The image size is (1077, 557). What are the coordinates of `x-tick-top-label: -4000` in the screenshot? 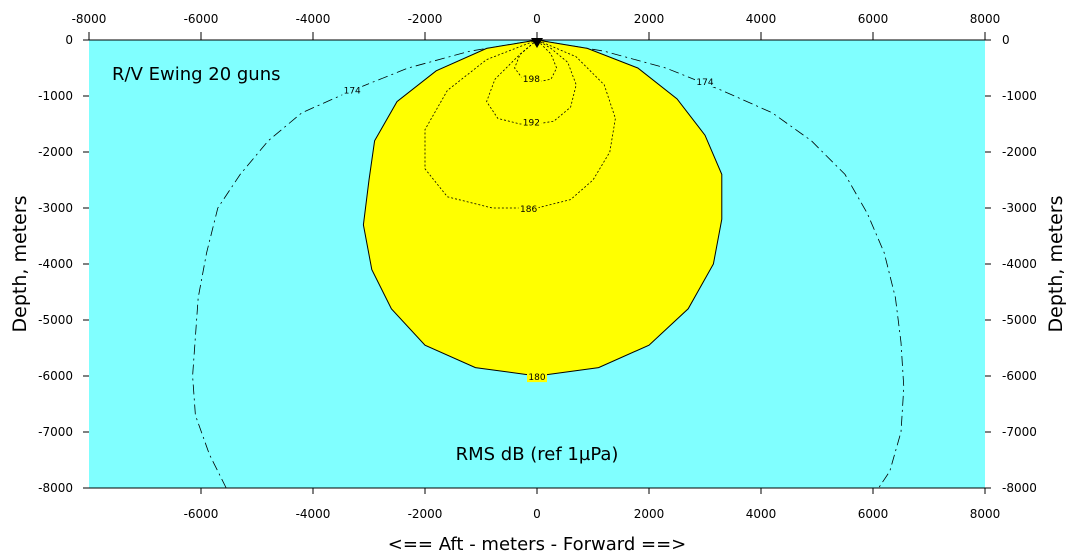 It's located at (313, 19).